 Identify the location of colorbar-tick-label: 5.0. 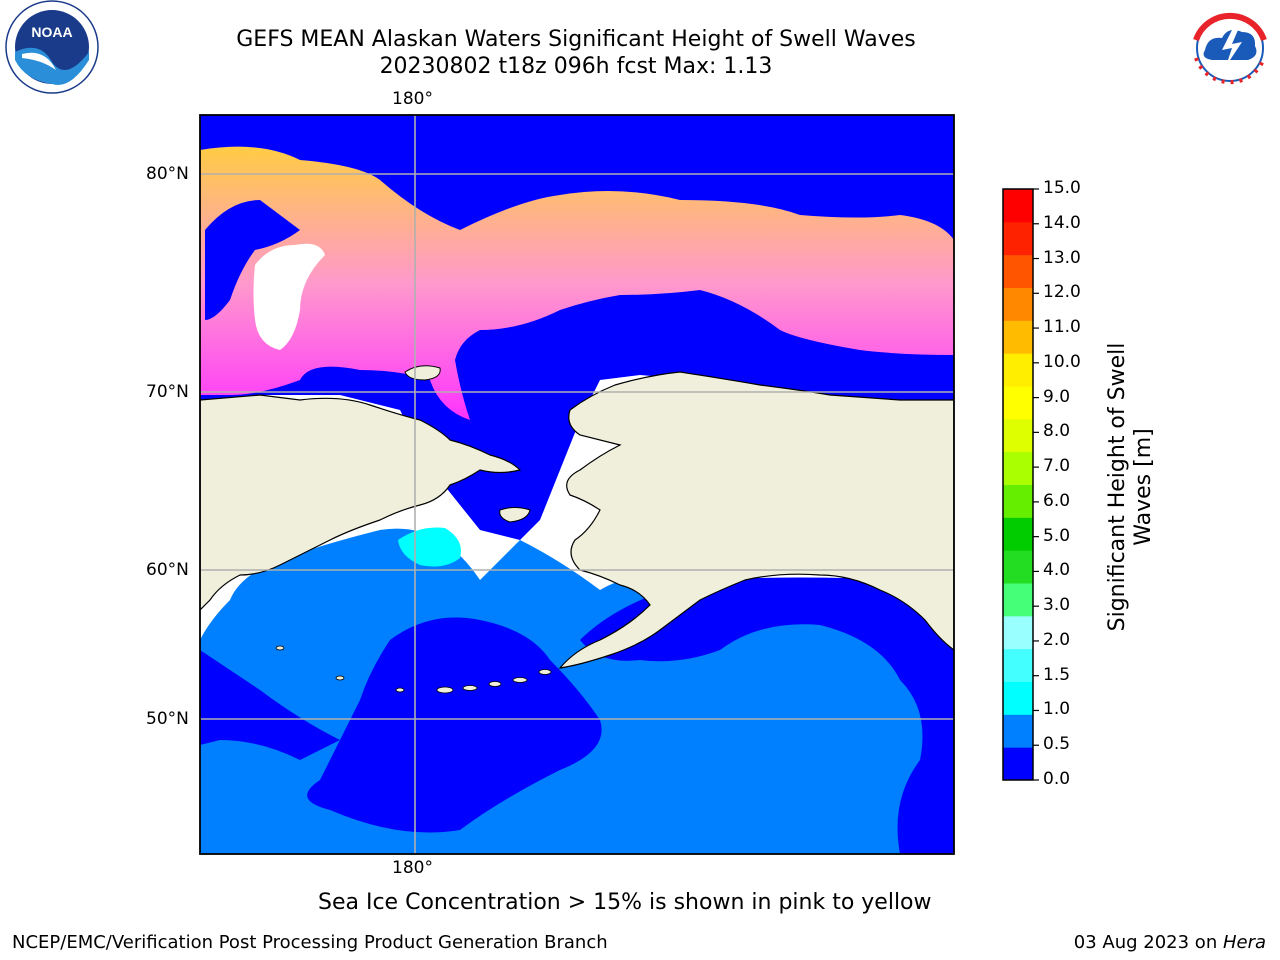
(1057, 535).